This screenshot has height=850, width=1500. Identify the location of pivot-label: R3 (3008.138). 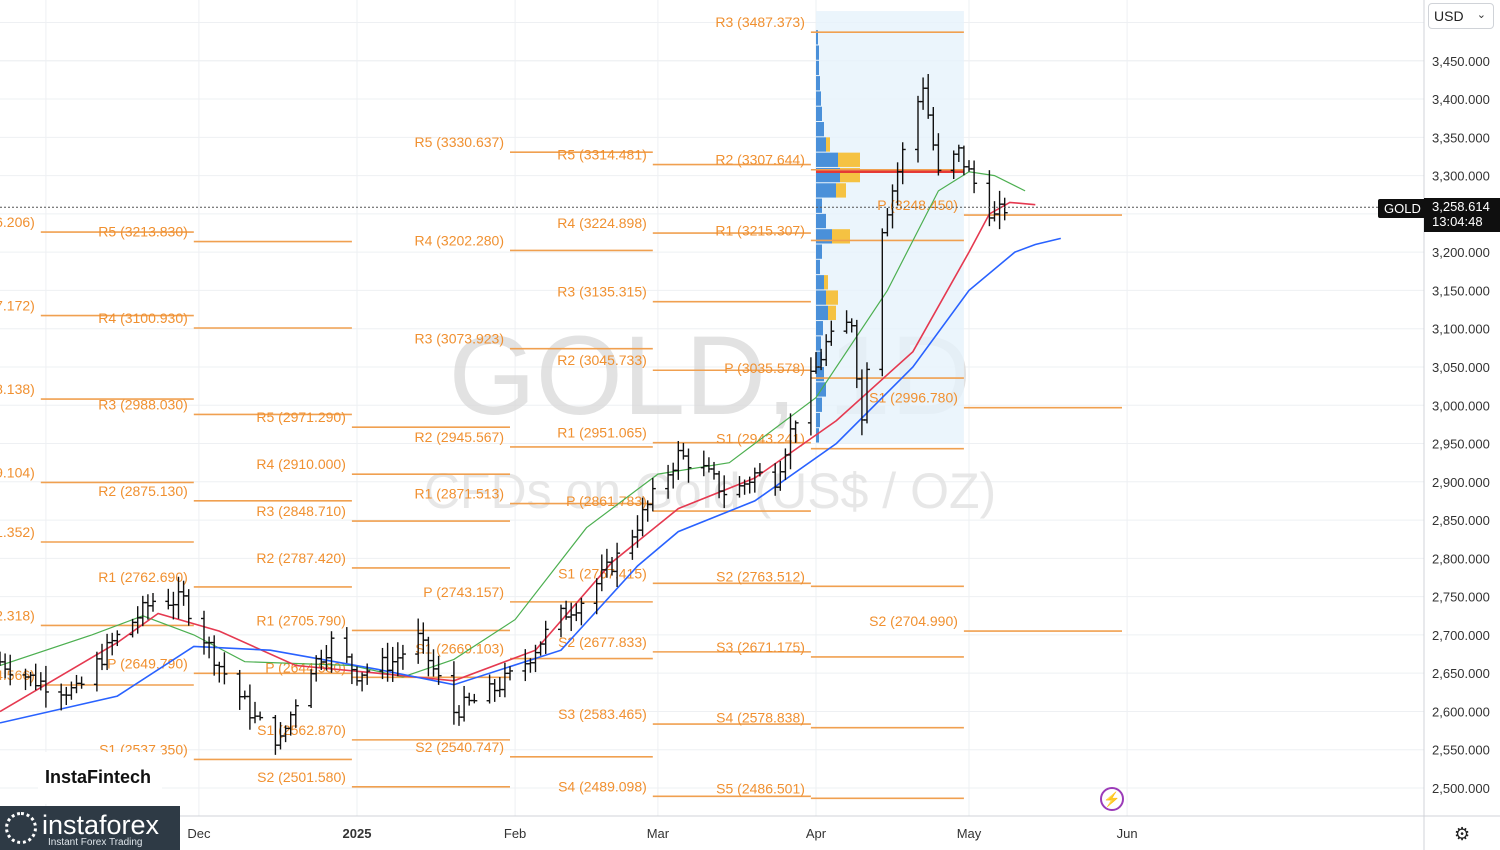
(17, 389).